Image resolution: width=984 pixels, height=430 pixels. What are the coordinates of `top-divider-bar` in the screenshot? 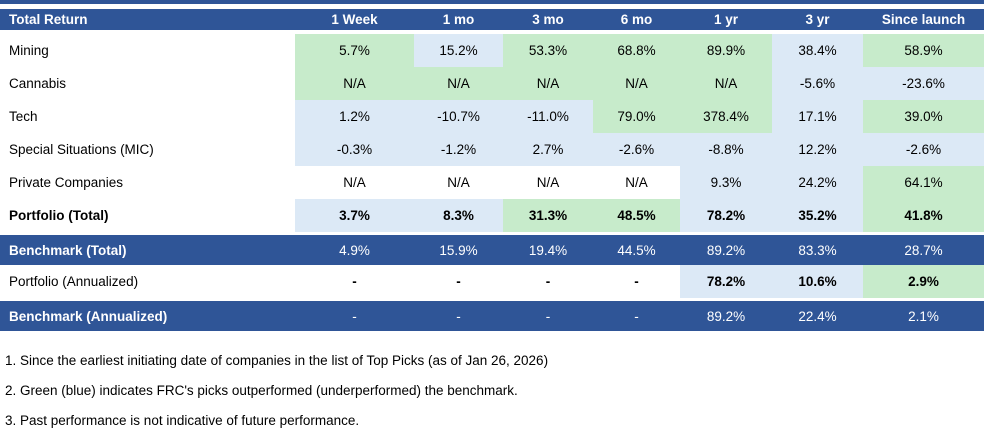 It's located at (492, 2).